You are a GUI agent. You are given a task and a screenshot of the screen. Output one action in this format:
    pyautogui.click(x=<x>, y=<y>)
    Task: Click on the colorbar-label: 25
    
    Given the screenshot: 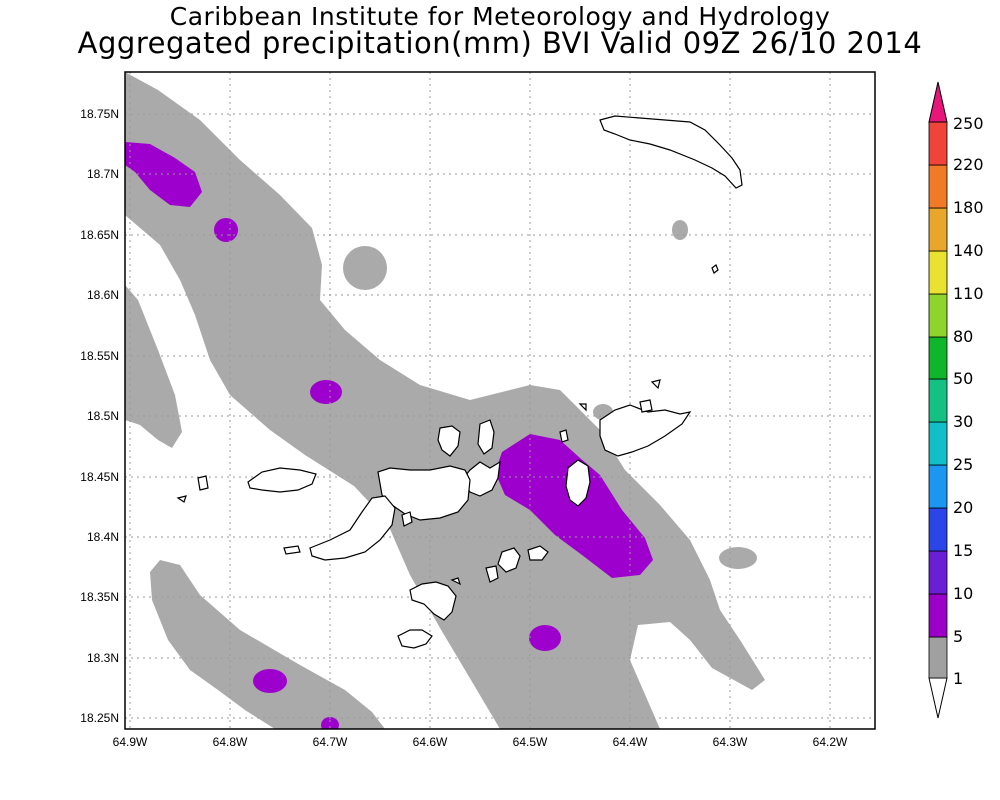 What is the action you would take?
    pyautogui.click(x=963, y=464)
    